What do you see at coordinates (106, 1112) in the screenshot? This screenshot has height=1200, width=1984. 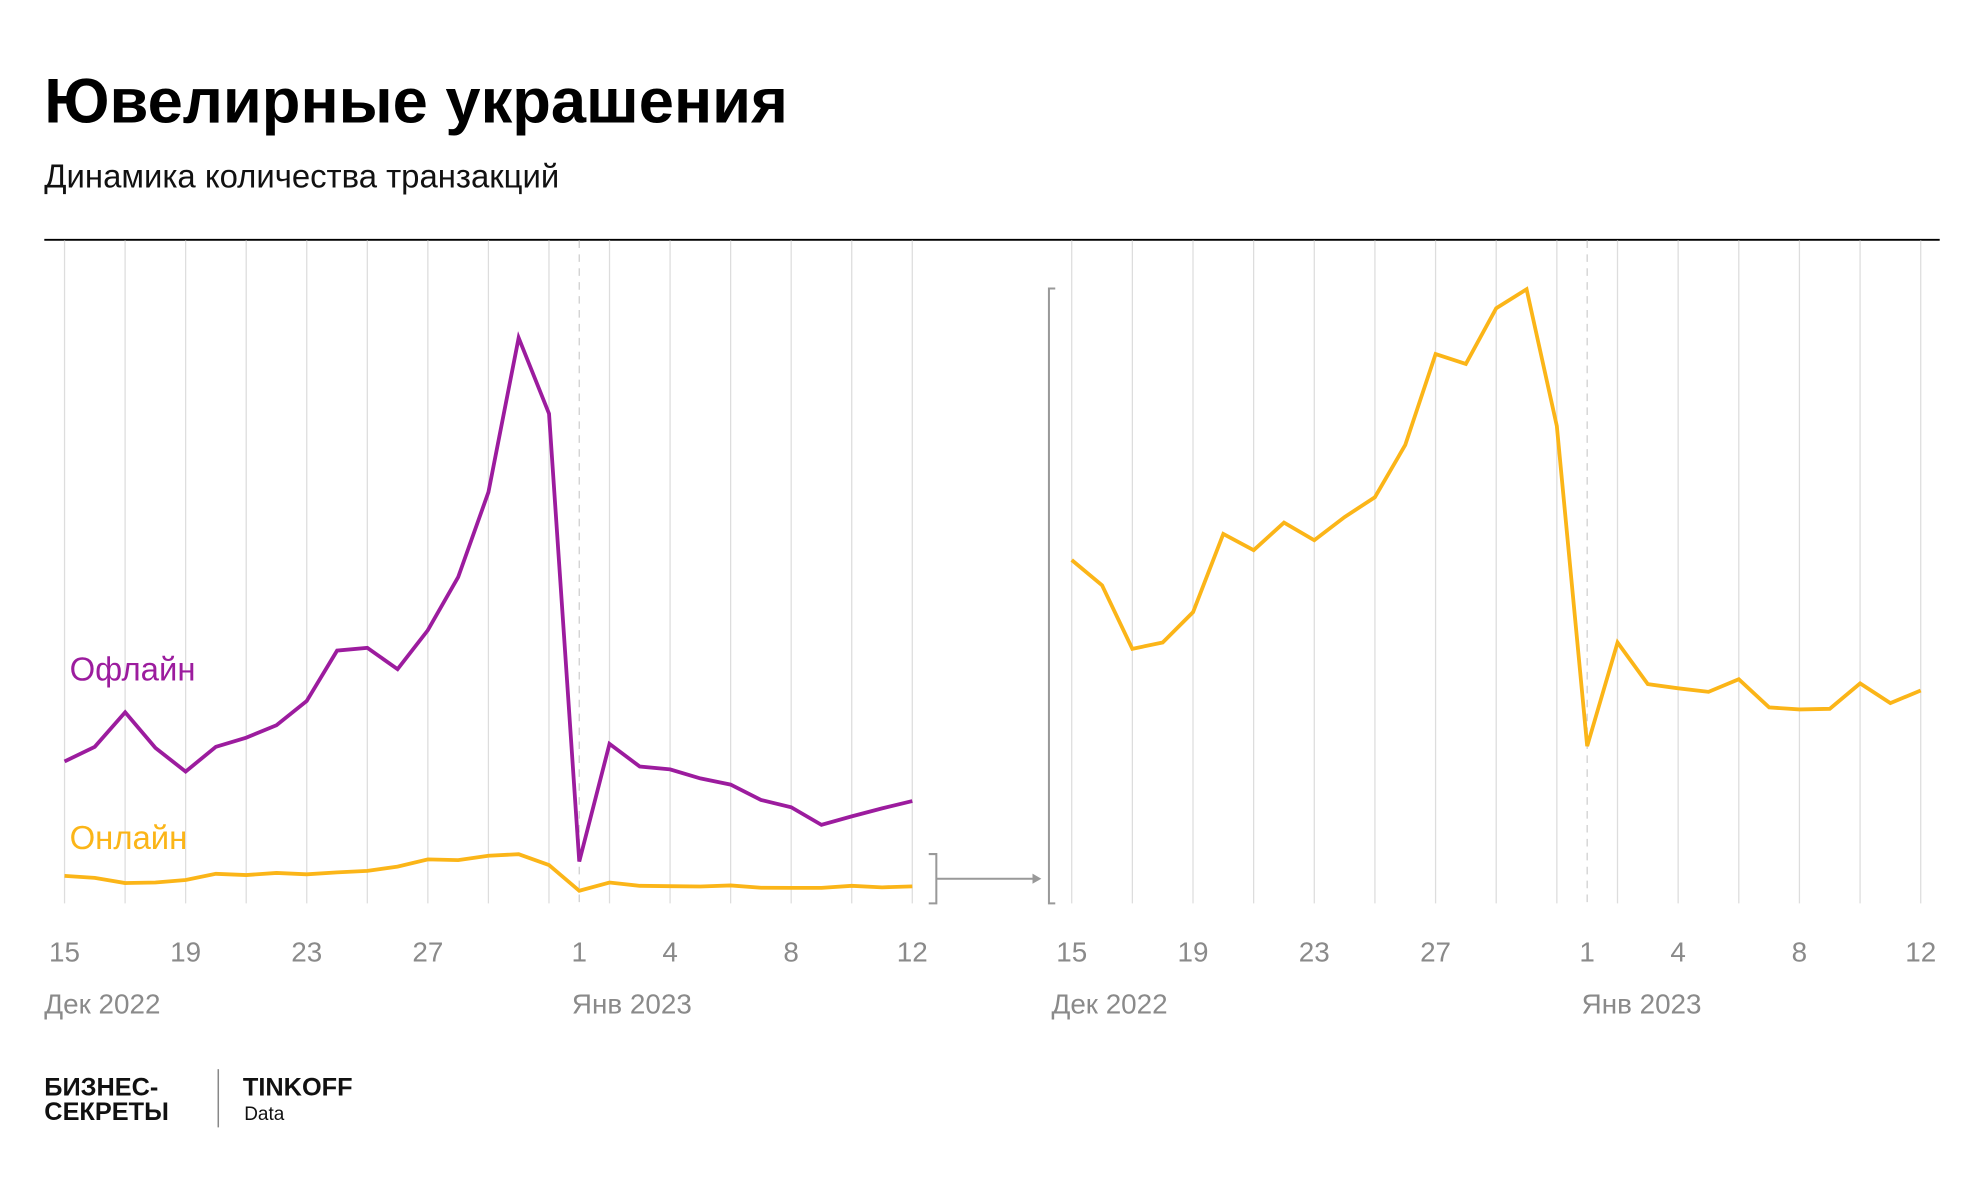 I see `logo-biznes-sekrety-line2: СЕКРЕТЫ` at bounding box center [106, 1112].